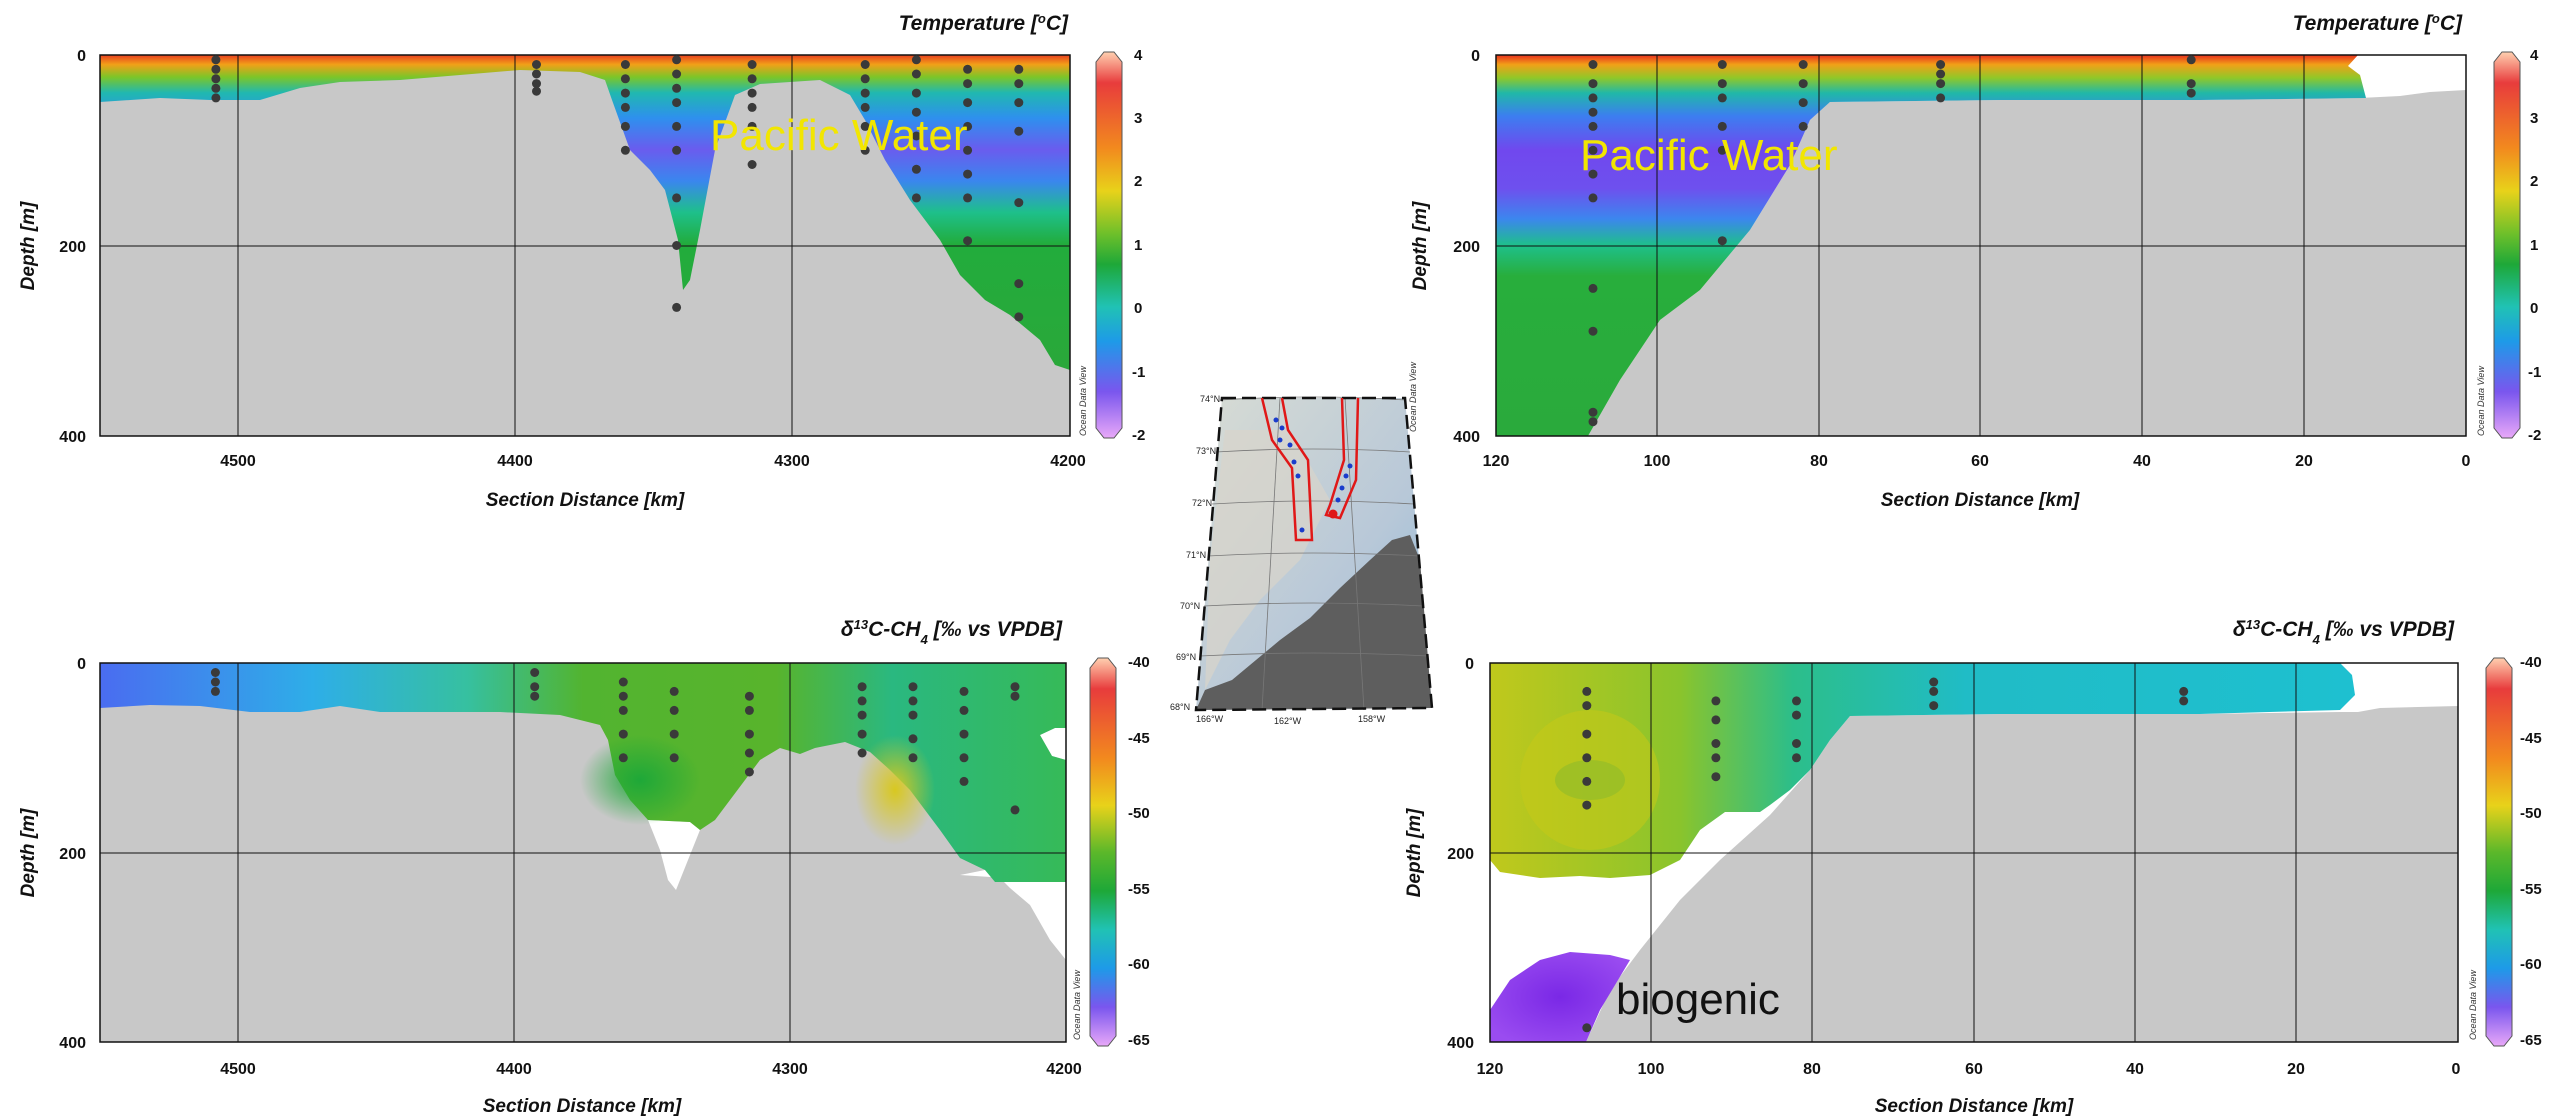 The width and height of the screenshot is (2552, 1118). I want to click on x-tick-label: 4400, so click(514, 1069).